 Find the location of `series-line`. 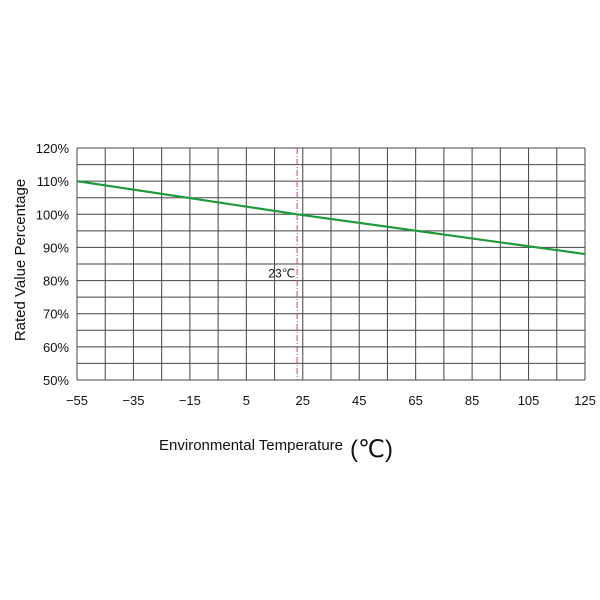

series-line is located at coordinates (331, 218).